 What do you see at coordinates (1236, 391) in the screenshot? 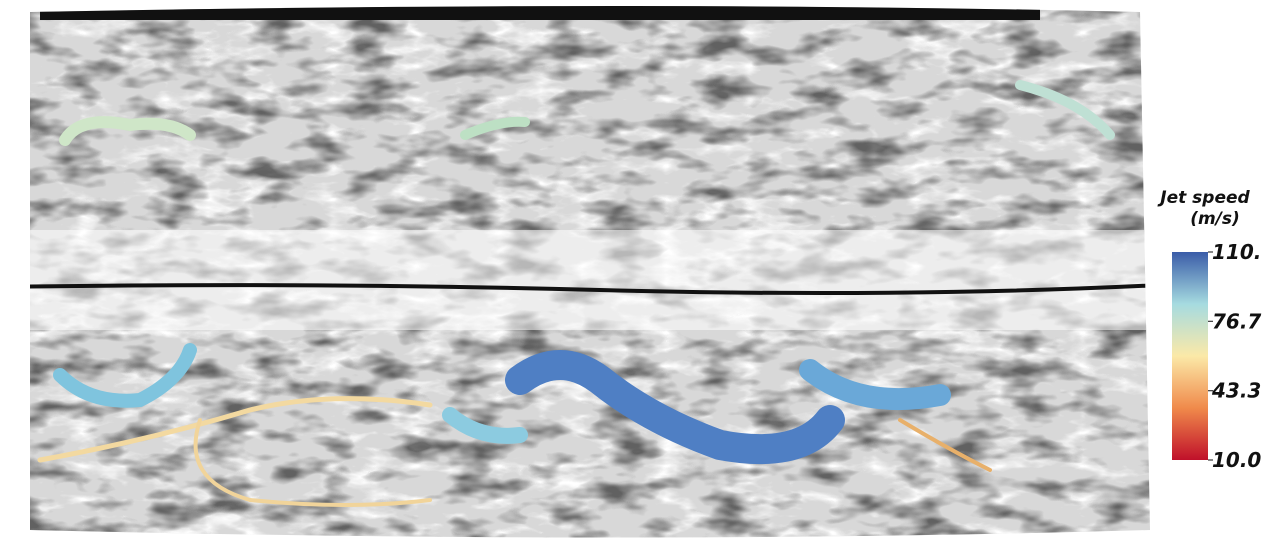
I see `tick-label: 43.3` at bounding box center [1236, 391].